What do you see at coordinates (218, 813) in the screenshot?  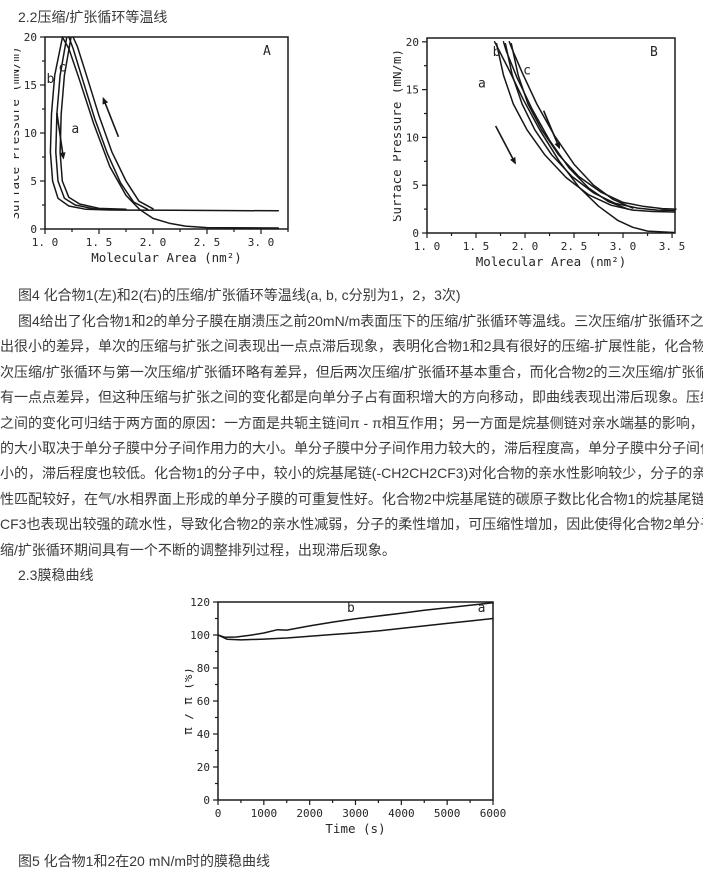 I see `x-tick-label: 0` at bounding box center [218, 813].